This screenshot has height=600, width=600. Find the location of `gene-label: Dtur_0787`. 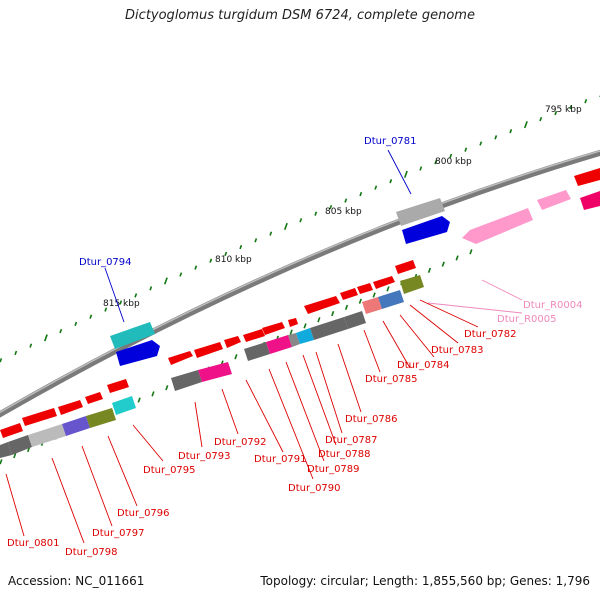

gene-label: Dtur_0787 is located at coordinates (351, 440).